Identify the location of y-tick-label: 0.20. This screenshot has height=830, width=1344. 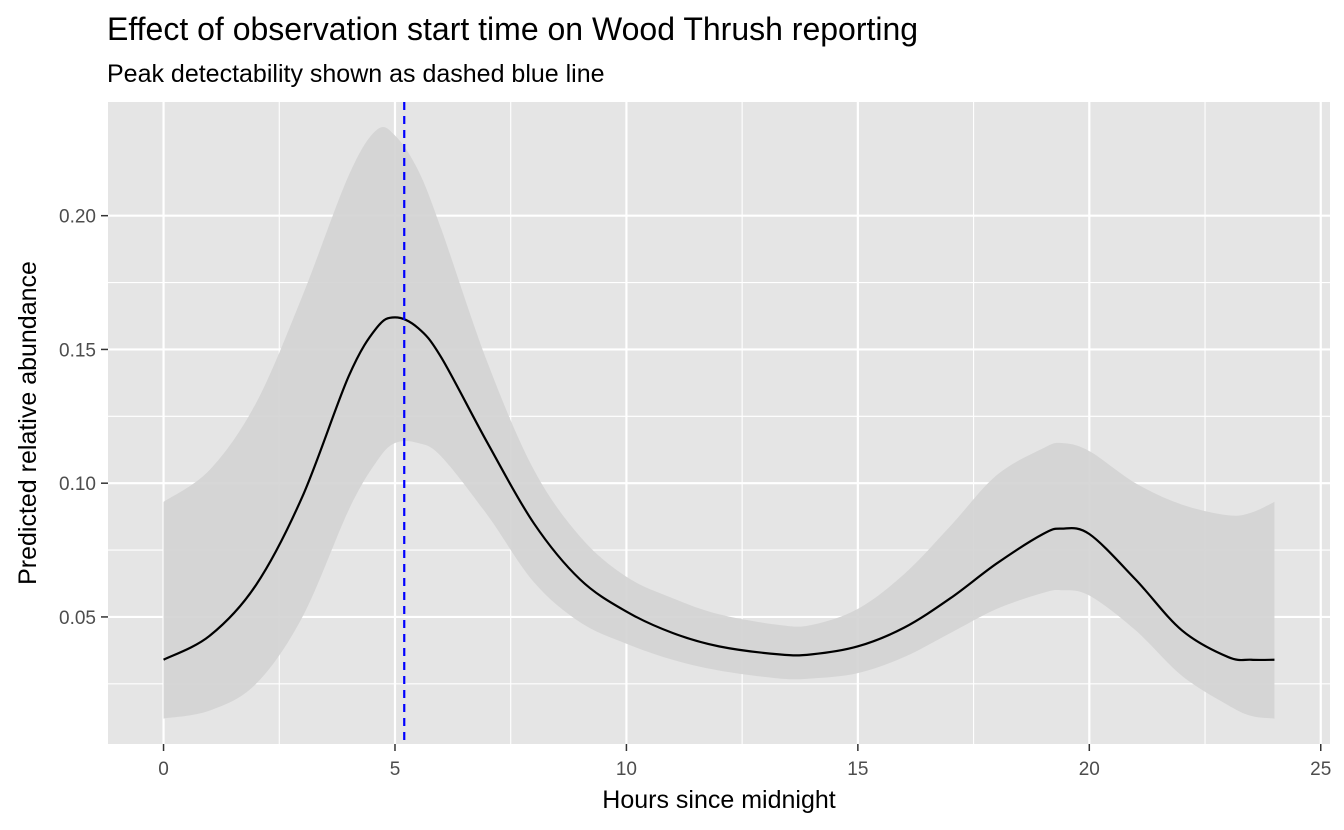
(77, 217).